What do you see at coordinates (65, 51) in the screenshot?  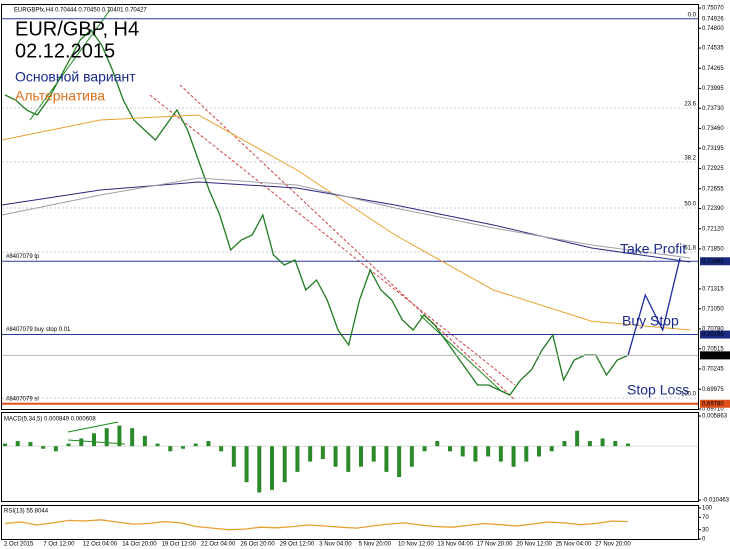 I see `annotation: 02.12.2015` at bounding box center [65, 51].